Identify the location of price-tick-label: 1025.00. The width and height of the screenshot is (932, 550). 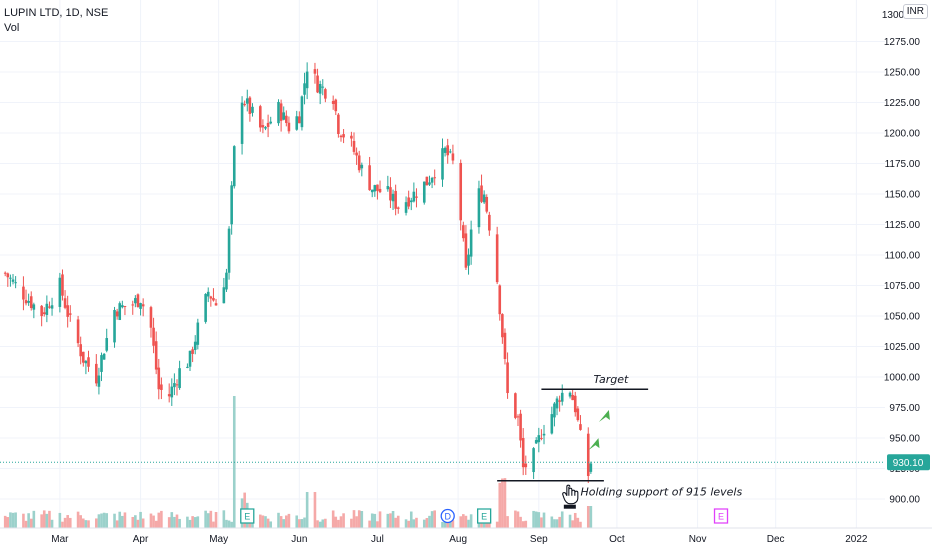
(902, 347).